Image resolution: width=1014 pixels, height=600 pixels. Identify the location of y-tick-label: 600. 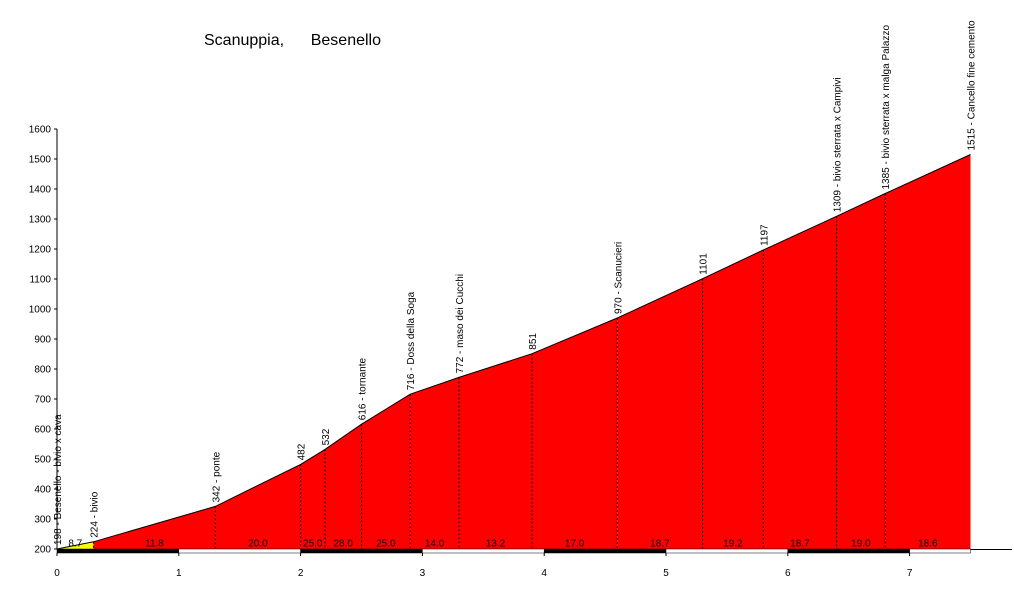
(42, 430).